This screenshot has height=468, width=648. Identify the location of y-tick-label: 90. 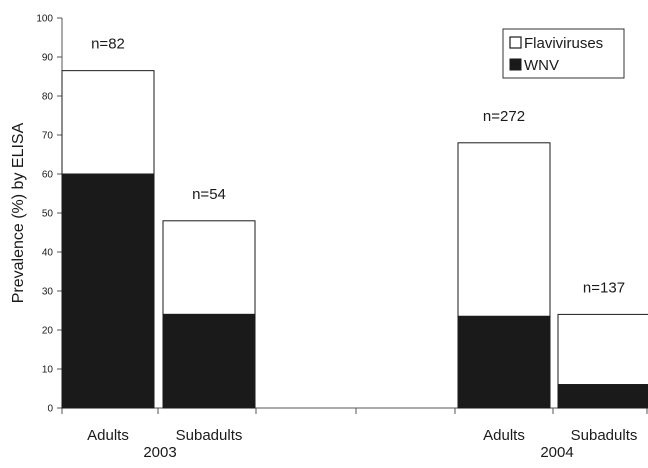
(48, 58).